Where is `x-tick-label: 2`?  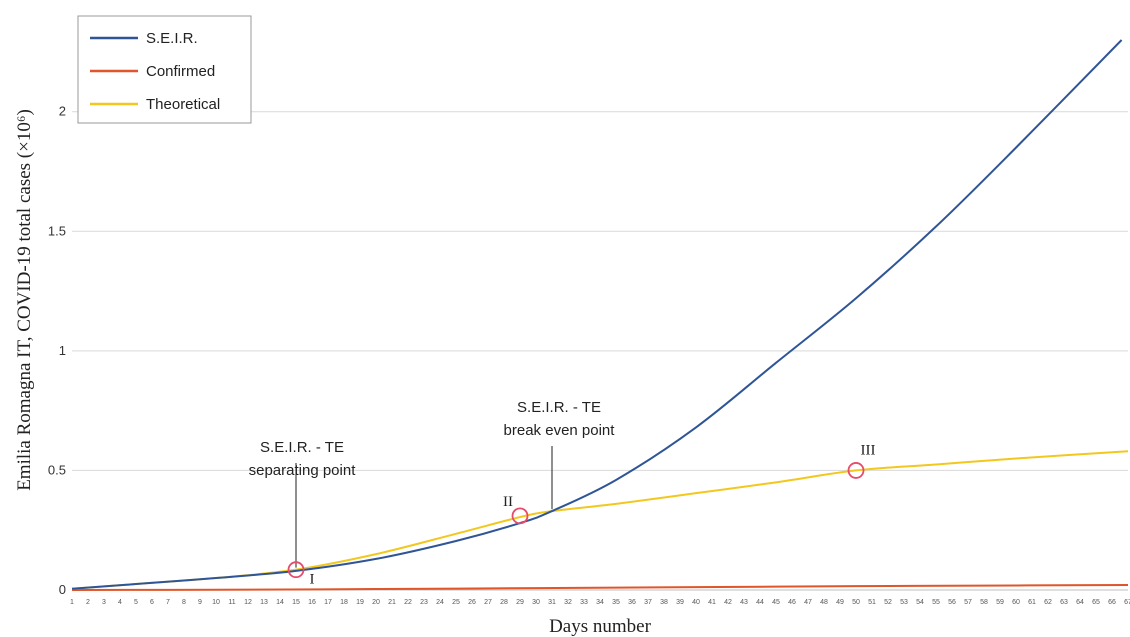 x-tick-label: 2 is located at coordinates (88, 602).